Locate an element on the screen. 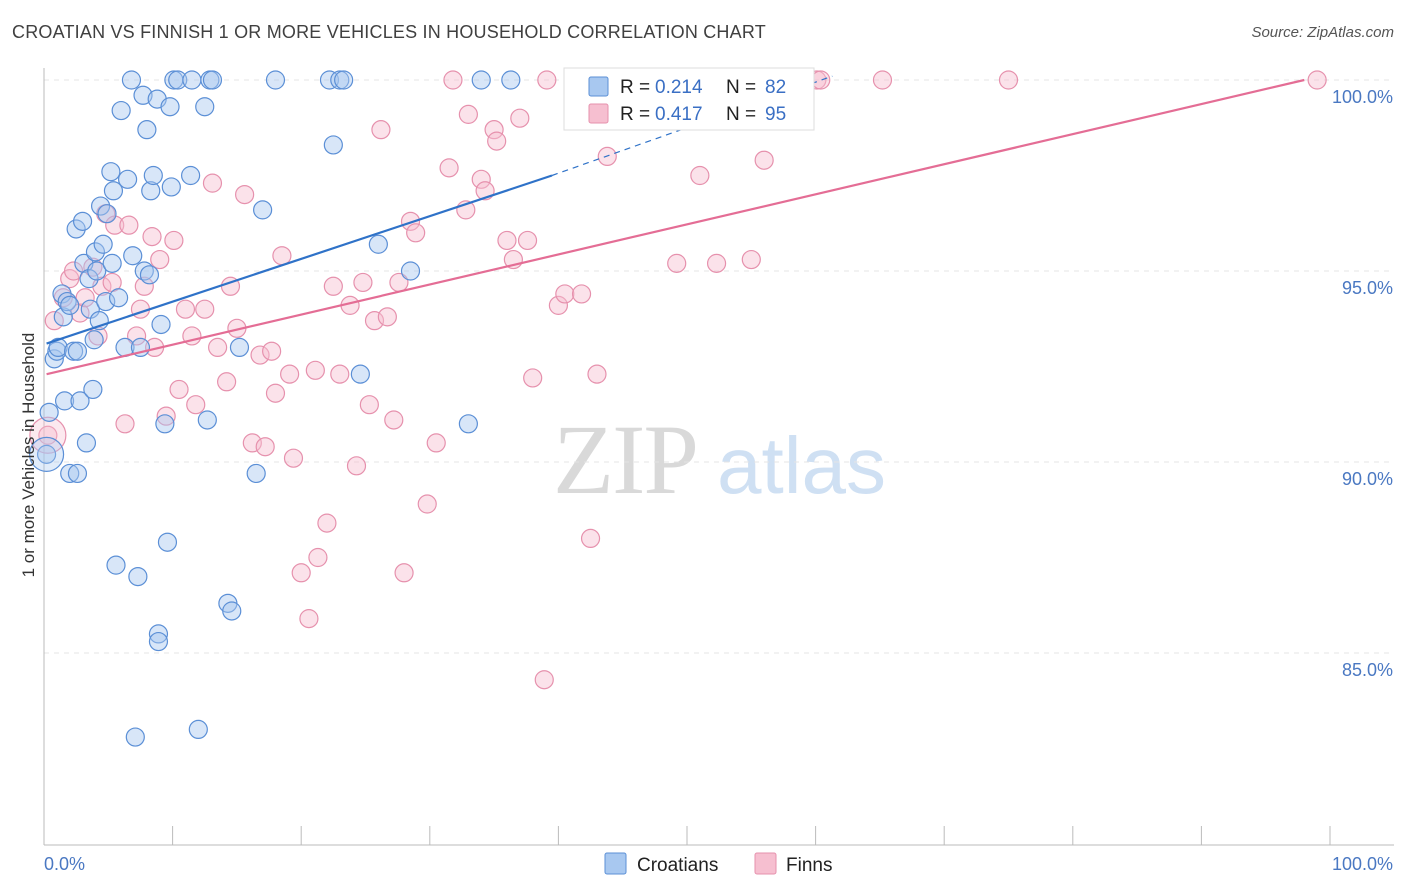 This screenshot has width=1406, height=892. x-tick-label-min: 0.0% is located at coordinates (64, 864).